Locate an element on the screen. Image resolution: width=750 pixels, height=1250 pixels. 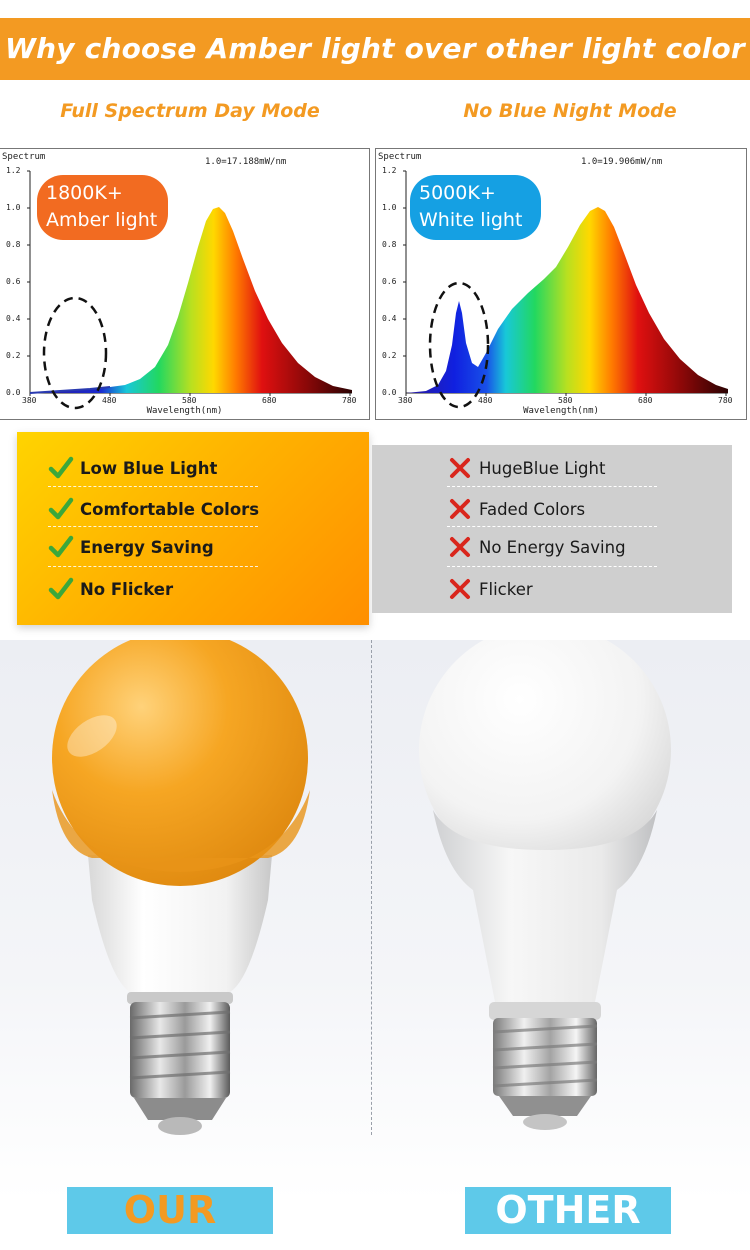
feature-item: Low Blue Light is located at coordinates (132, 468).